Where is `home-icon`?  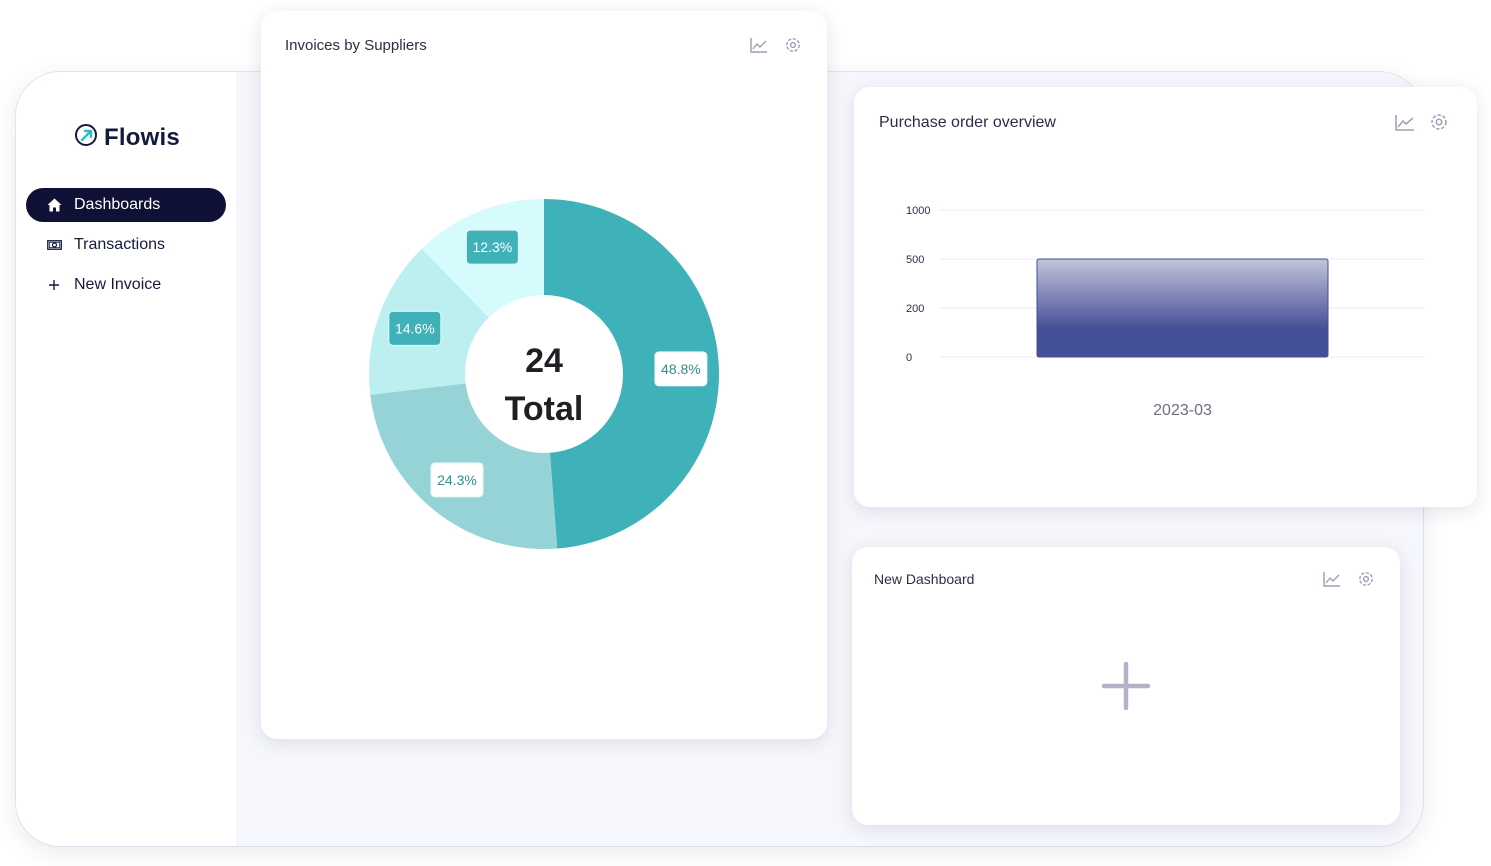
home-icon is located at coordinates (54, 205).